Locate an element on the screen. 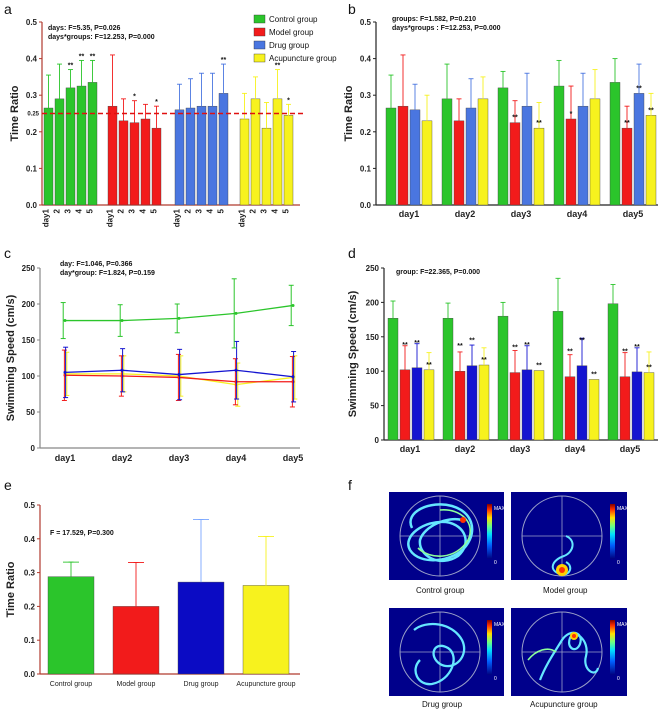  heatmap-control: MAX 0 Control group is located at coordinates (447, 543).